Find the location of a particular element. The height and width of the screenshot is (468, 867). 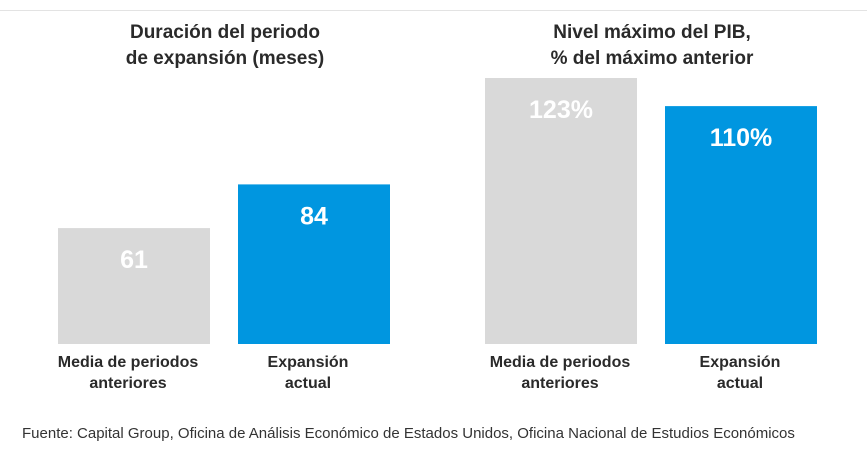

bar-value-label: 84 is located at coordinates (314, 216).